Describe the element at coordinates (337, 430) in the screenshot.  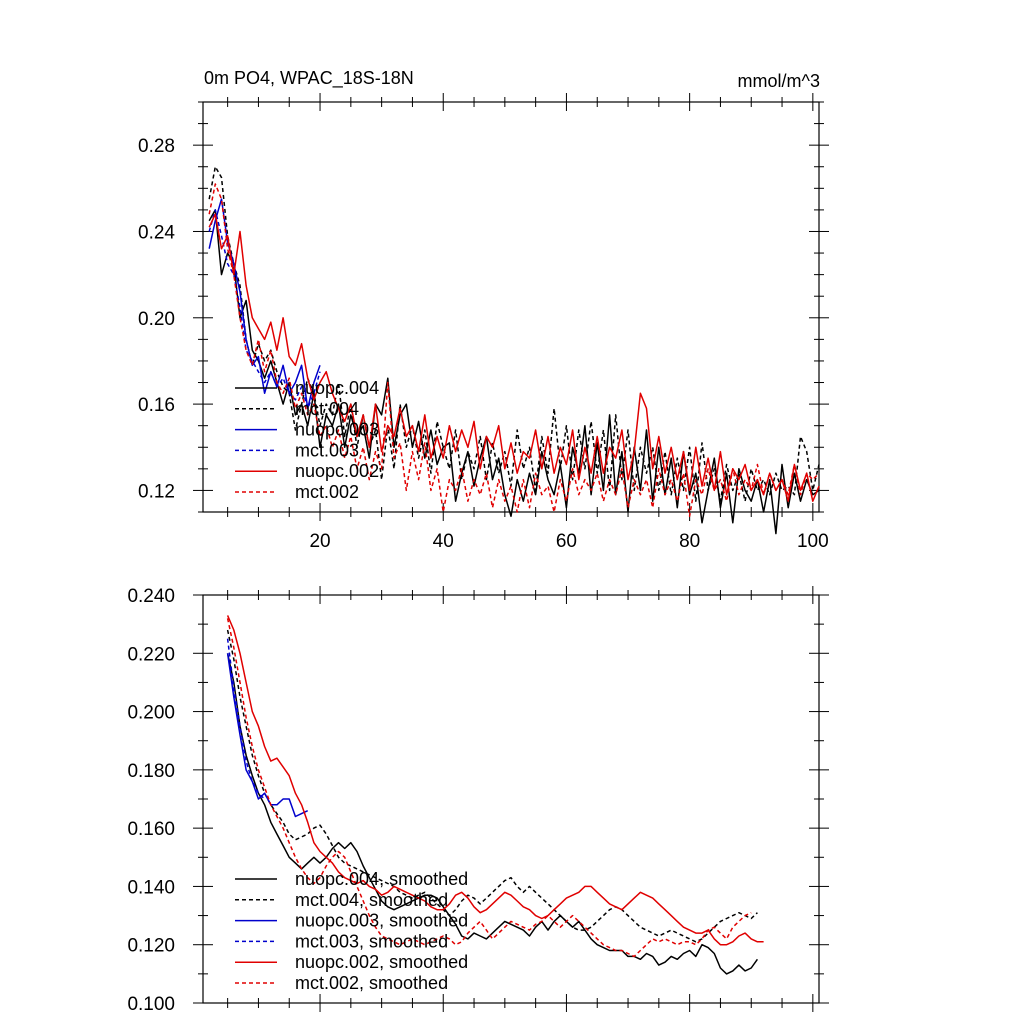
I see `legend-label-0-2: nuopc.003` at that location.